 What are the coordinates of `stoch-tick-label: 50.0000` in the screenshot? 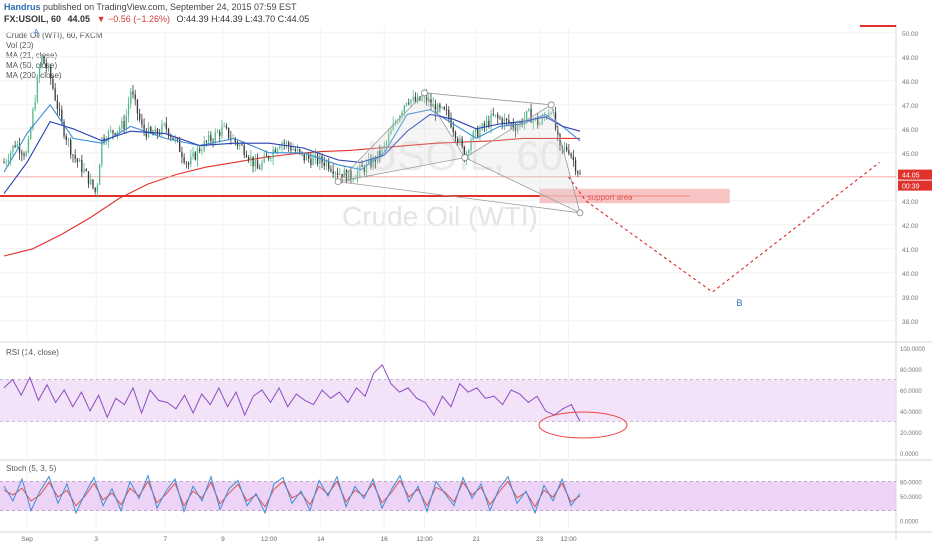 It's located at (911, 498).